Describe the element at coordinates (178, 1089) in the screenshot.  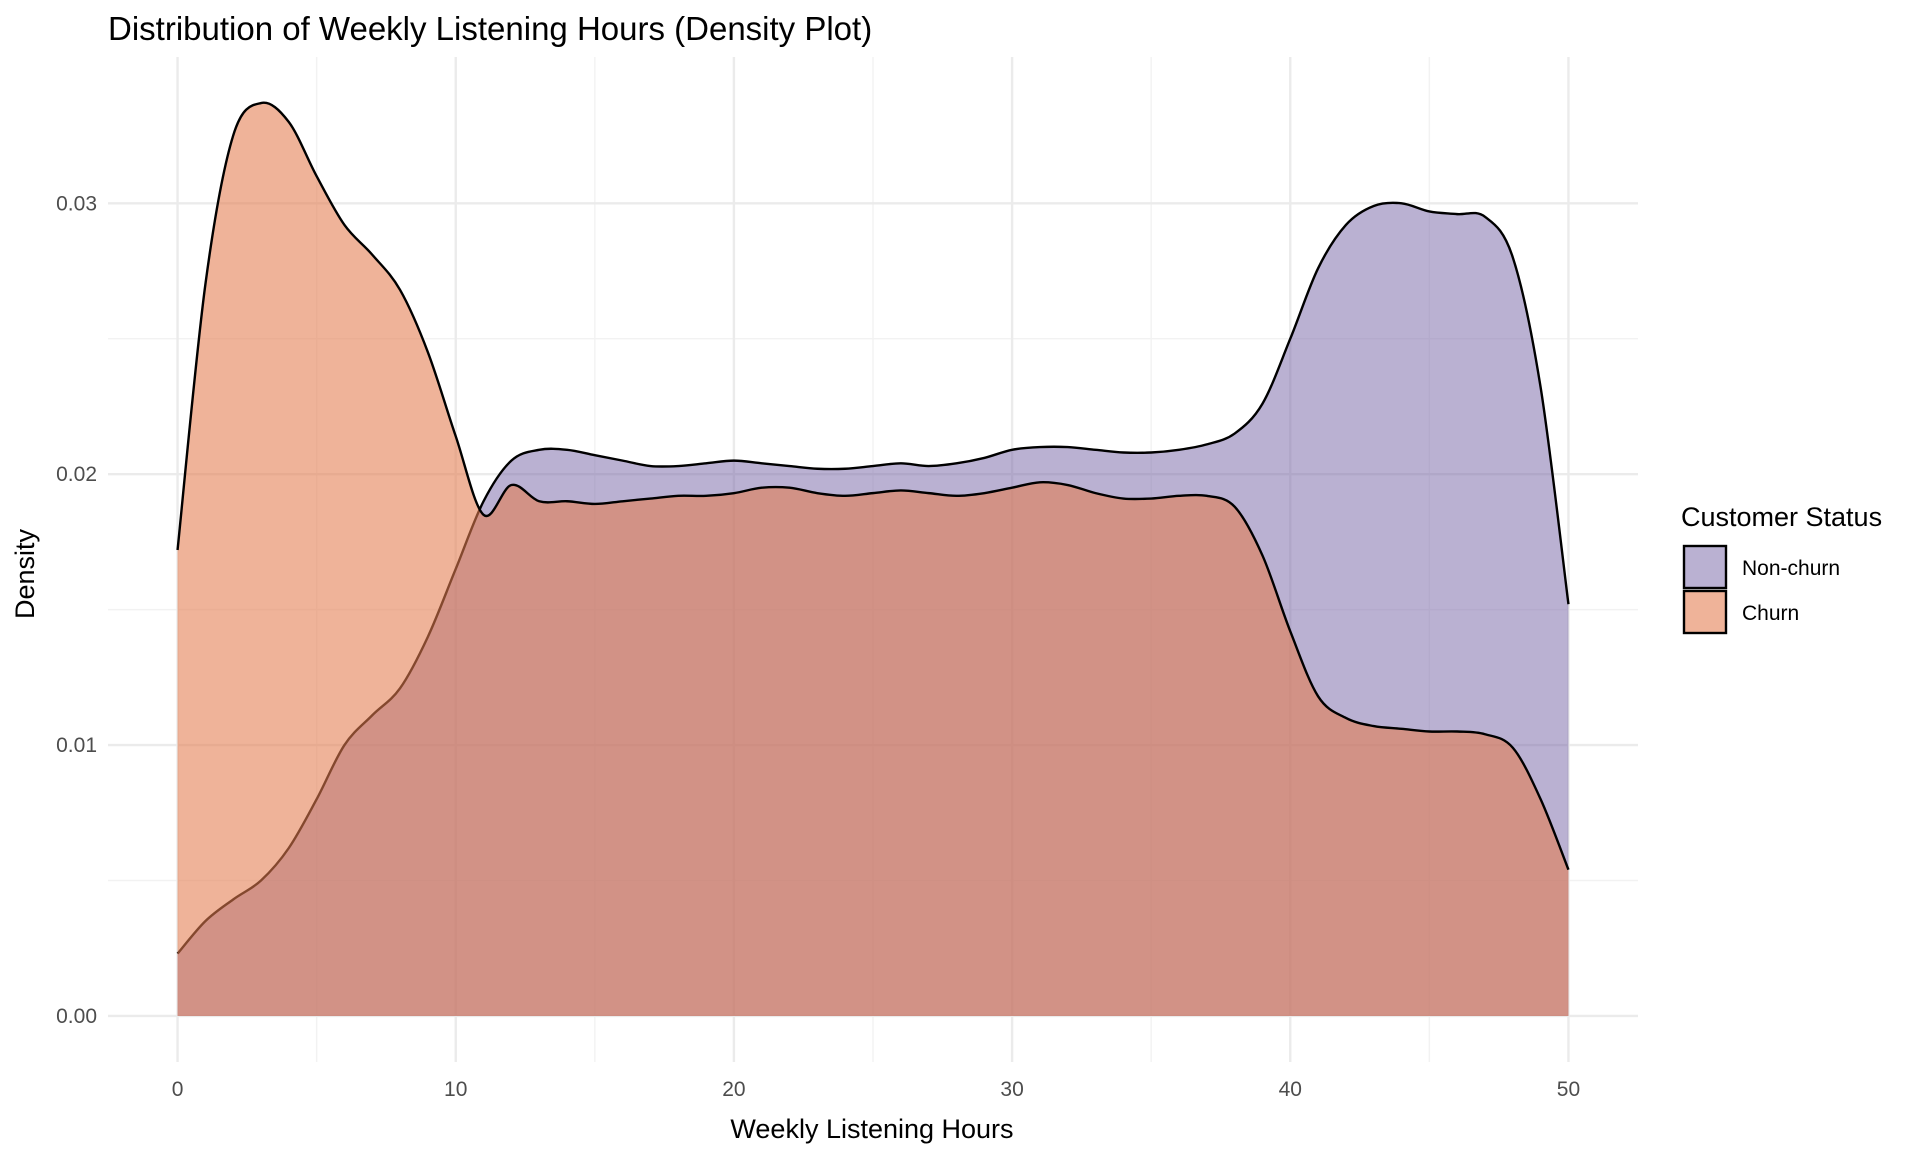
I see `x-tick-label: 0` at that location.